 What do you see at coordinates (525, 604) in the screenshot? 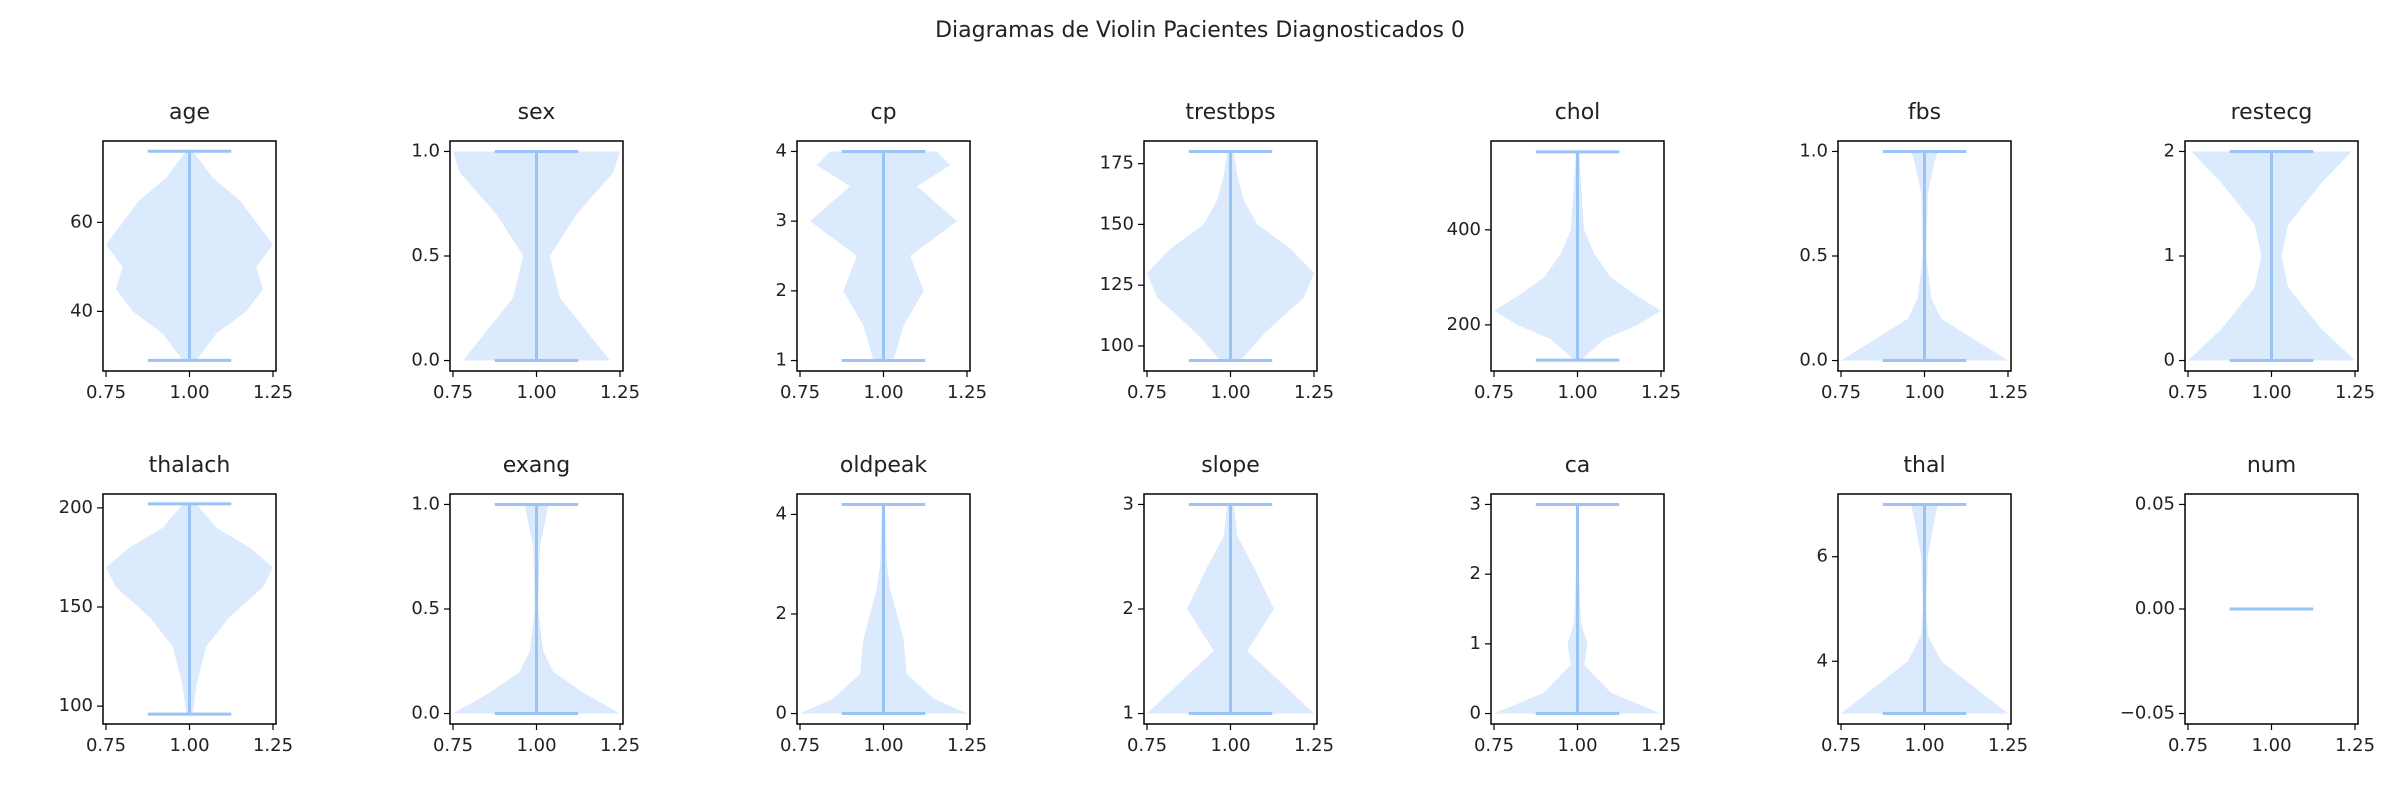
I see `subplot: exang 0.75 1.00 1.25 0.0 0.5 1.0` at bounding box center [525, 604].